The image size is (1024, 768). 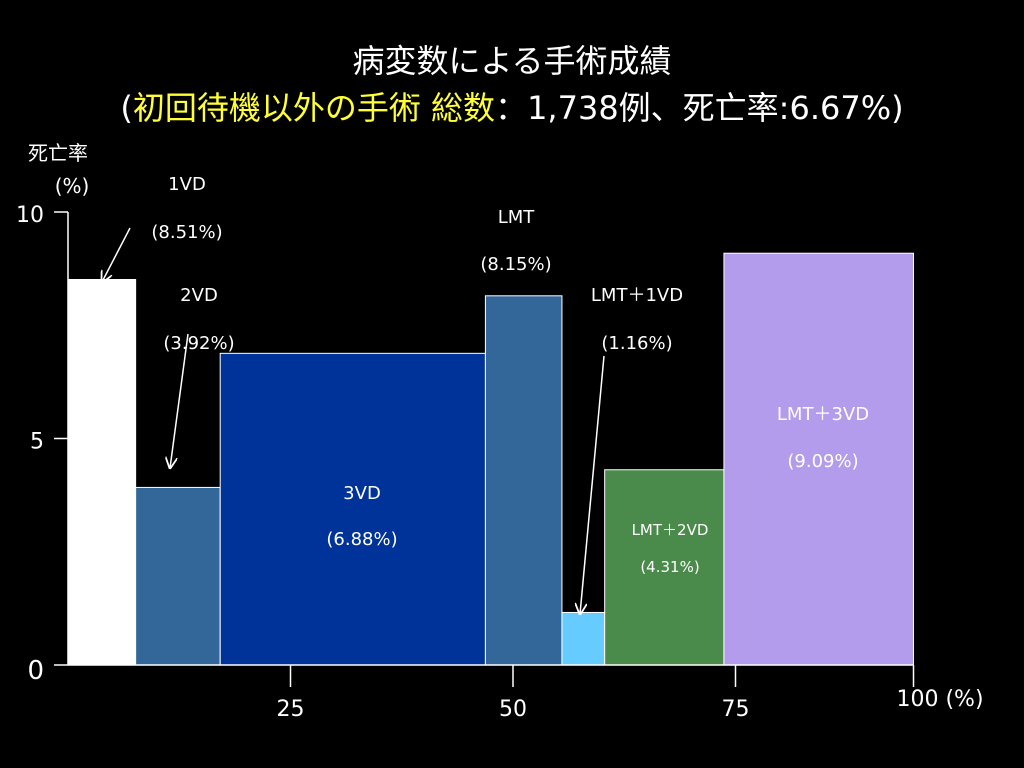 What do you see at coordinates (187, 184) in the screenshot?
I see `bar-label-1vd: 1VD` at bounding box center [187, 184].